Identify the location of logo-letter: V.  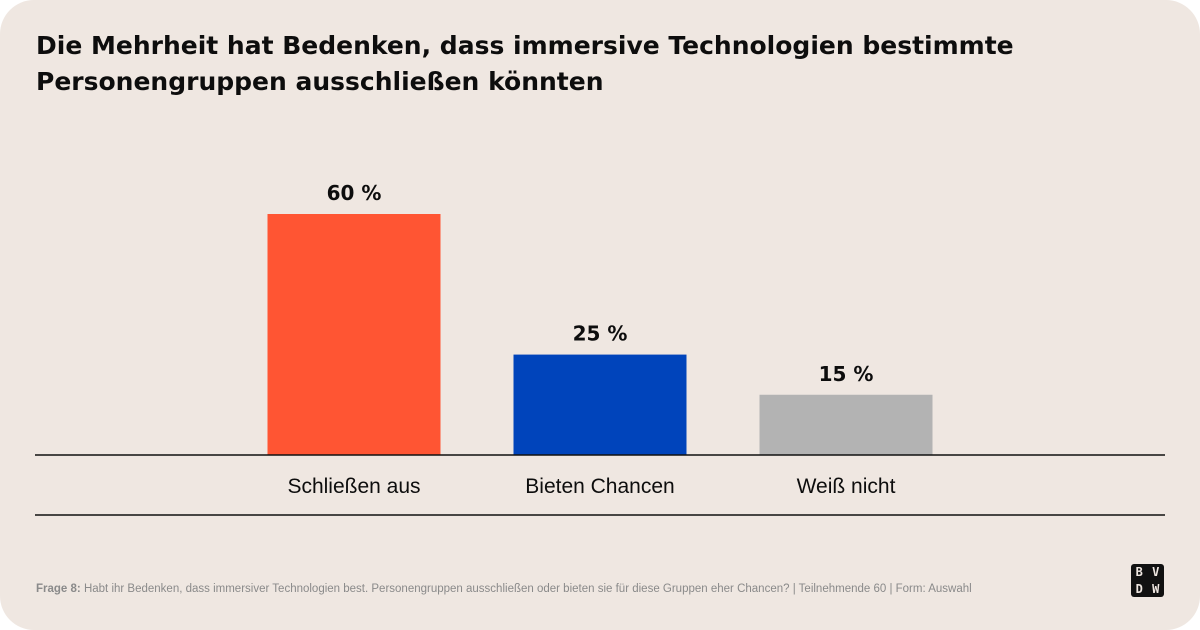
(1156, 572).